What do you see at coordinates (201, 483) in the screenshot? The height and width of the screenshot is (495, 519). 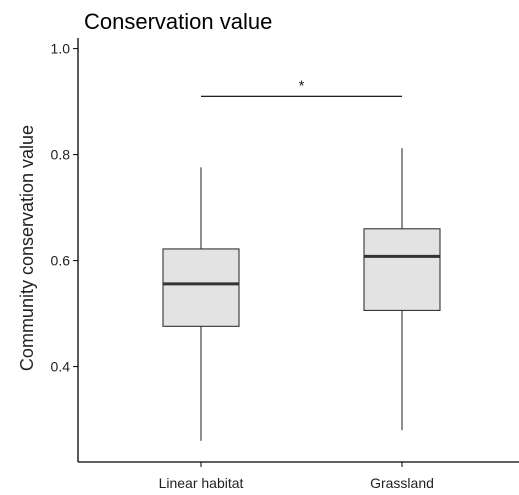 I see `x-tick-label: Linear habitat` at bounding box center [201, 483].